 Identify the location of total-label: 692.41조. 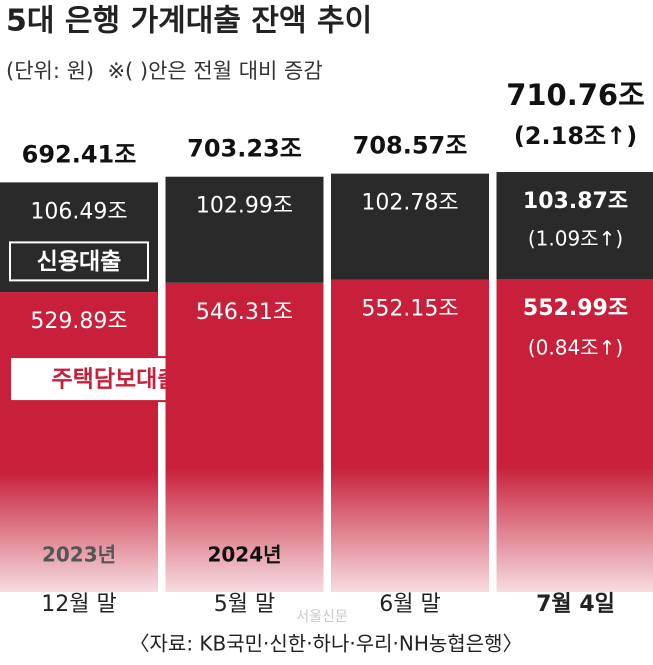
(79, 154).